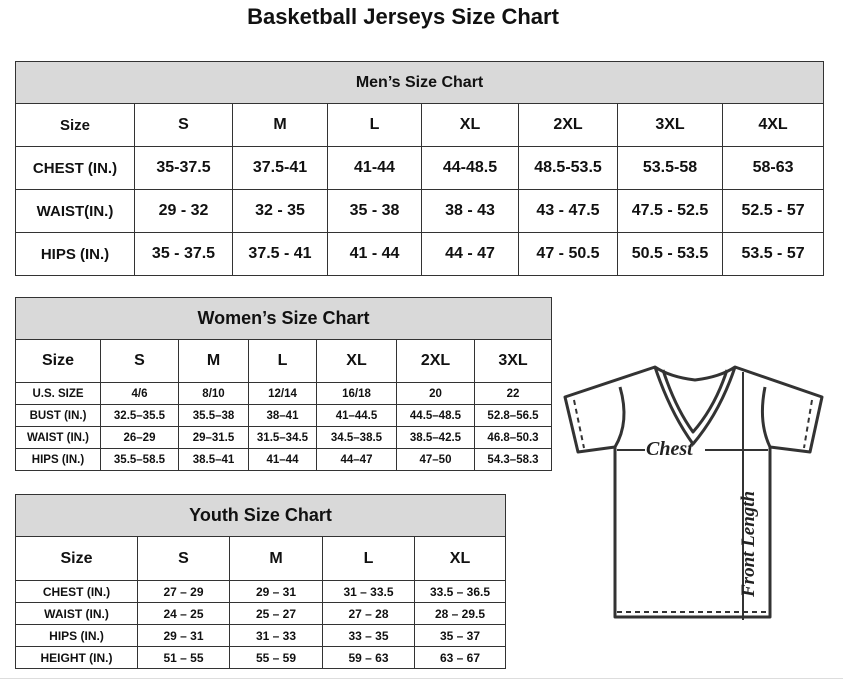  Describe the element at coordinates (213, 415) in the screenshot. I see `table-cell: 35.5–38` at that location.